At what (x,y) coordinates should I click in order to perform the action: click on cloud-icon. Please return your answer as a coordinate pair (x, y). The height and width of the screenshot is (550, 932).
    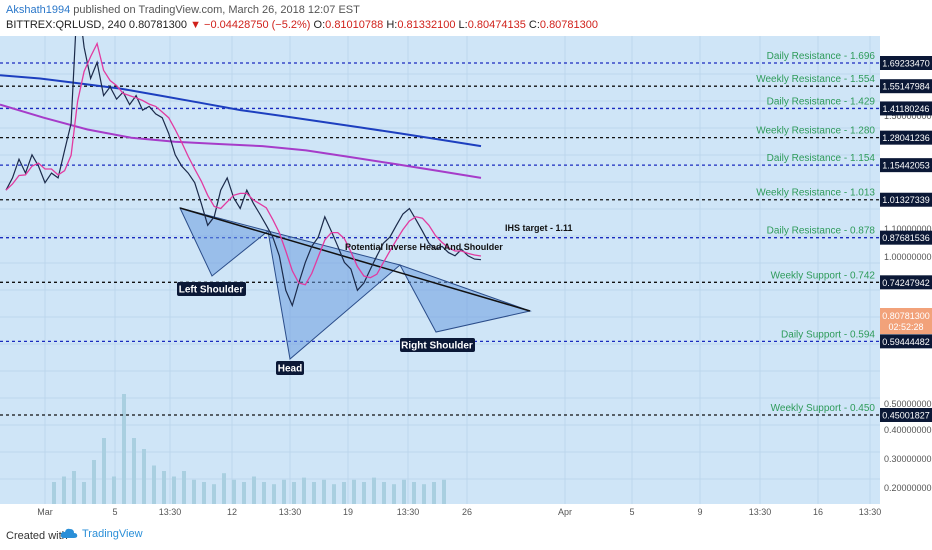
    Looking at the image, I should click on (69, 533).